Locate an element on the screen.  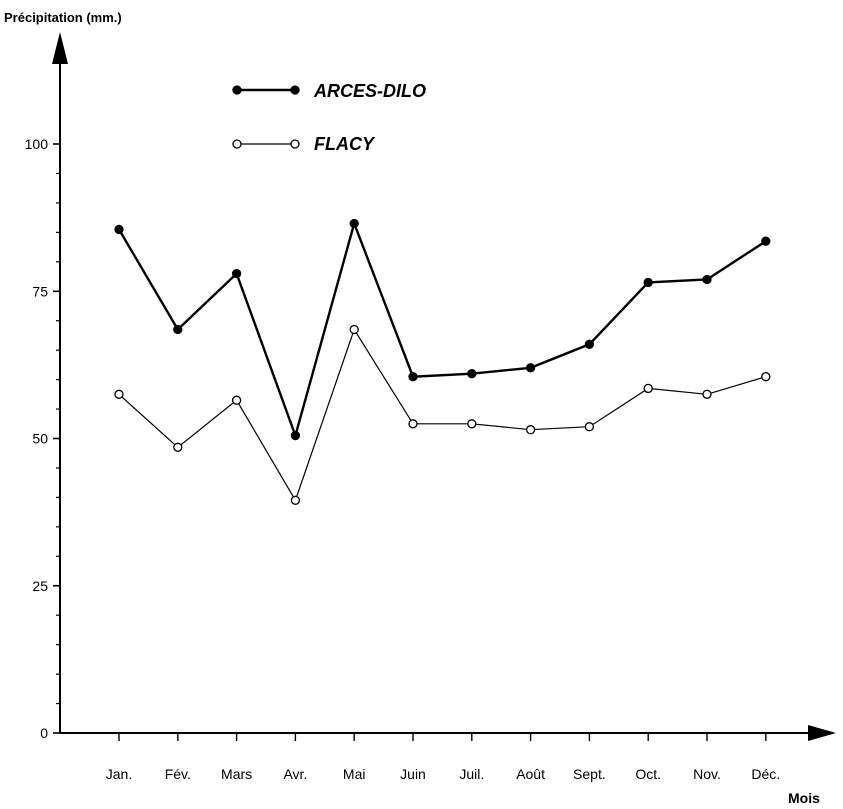
point-arces-dilo-mars is located at coordinates (236, 273).